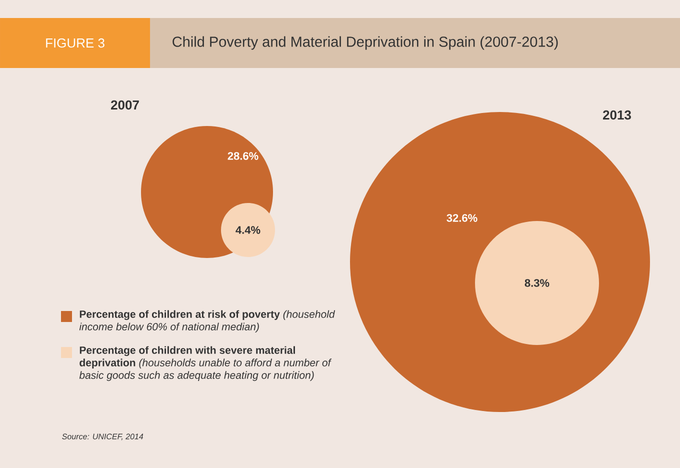 Image resolution: width=680 pixels, height=468 pixels. Describe the element at coordinates (207, 321) in the screenshot. I see `text: Percentage of children at risk of poverty (household income below 60% of national median)` at that location.